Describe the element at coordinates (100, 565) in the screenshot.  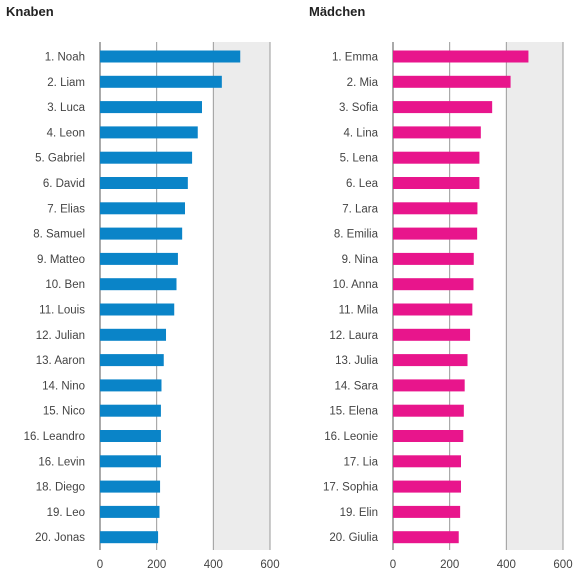
I see `tick-label-knaben-0: 0` at that location.